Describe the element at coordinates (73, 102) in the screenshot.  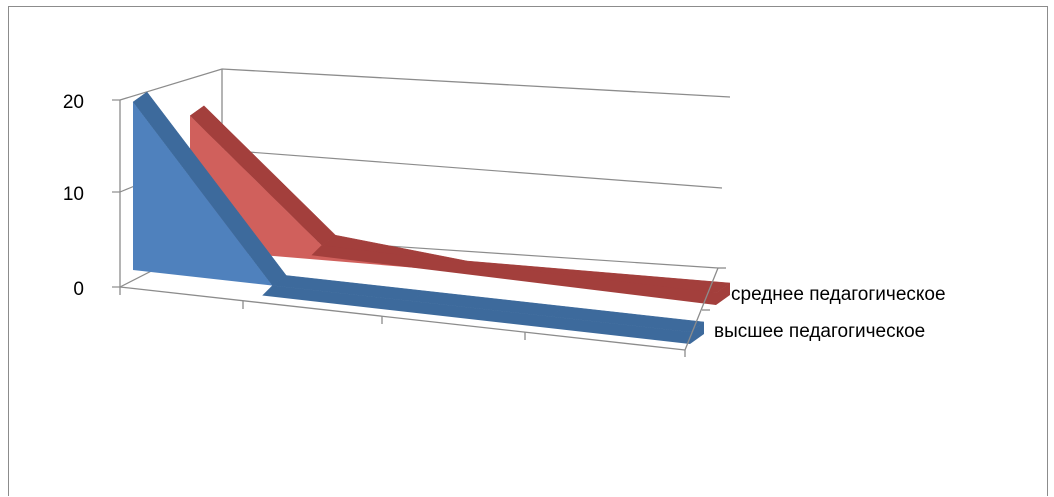
I see `y-tick-label-20: 20` at that location.